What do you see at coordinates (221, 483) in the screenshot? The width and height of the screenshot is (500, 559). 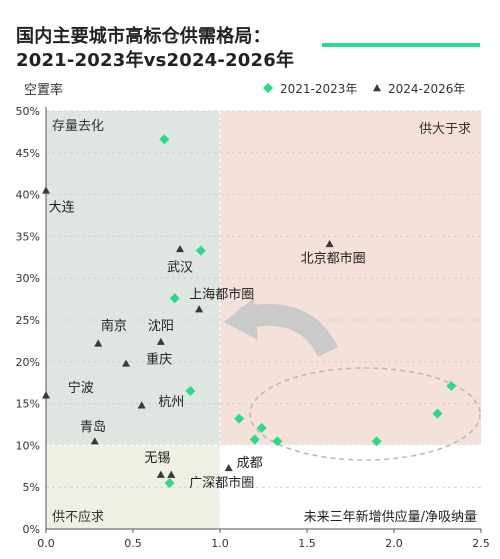 I see `city-label: 广深都市圈` at bounding box center [221, 483].